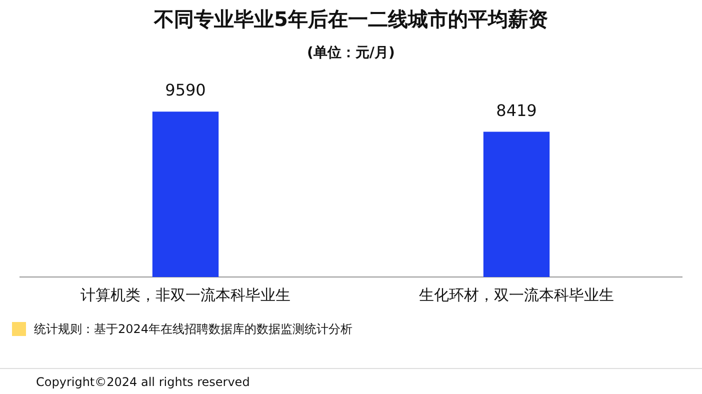  Describe the element at coordinates (193, 329) in the screenshot. I see `text: 统计规则：基于2024年在线招聘数据库的数据监测统计分析` at that location.